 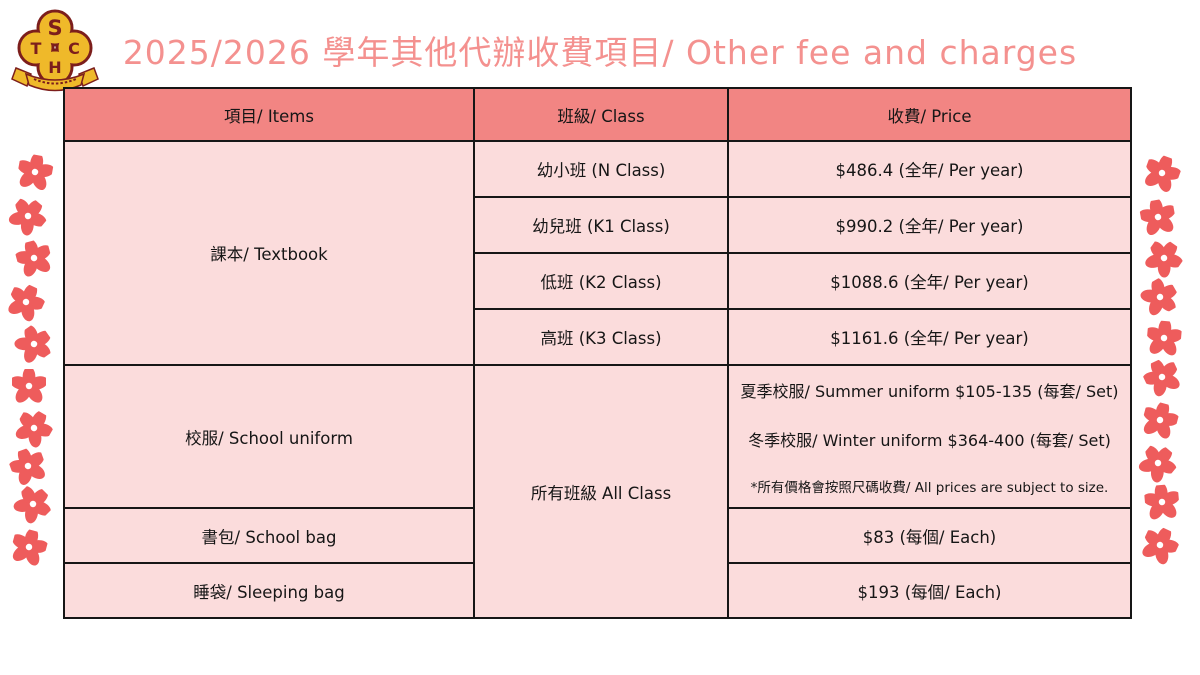 I want to click on price-n: $486.4 (全年/ Per year), so click(x=929, y=169).